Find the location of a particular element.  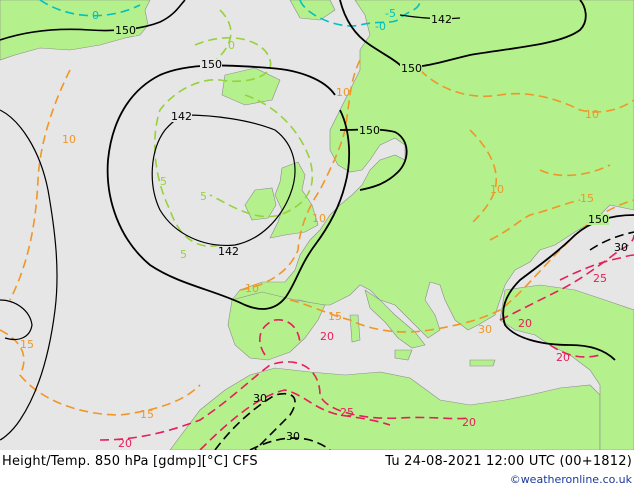

isotherm-0-north is located at coordinates (360, 13).